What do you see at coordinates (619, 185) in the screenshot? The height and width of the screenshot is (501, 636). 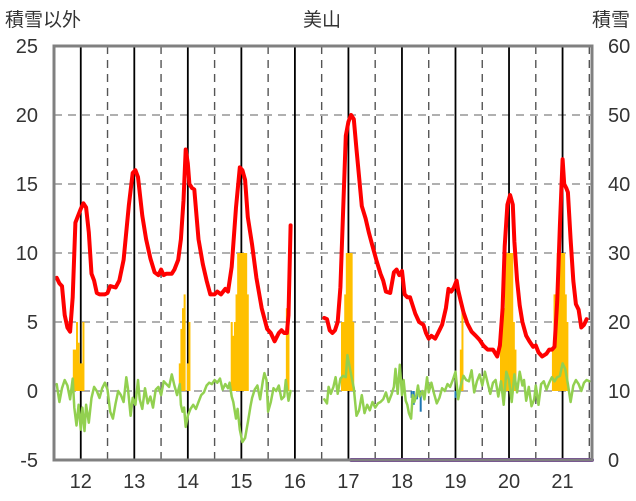 I see `y-right-tick-label: 40` at bounding box center [619, 185].